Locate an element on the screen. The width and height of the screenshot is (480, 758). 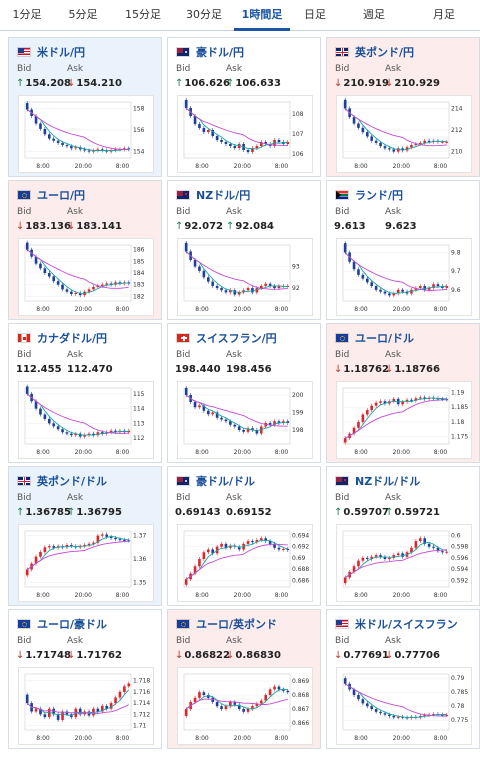
price-chart: 0.869 0.868 0.867 0.866 8:00 20:00 8:00 is located at coordinates (245, 706).